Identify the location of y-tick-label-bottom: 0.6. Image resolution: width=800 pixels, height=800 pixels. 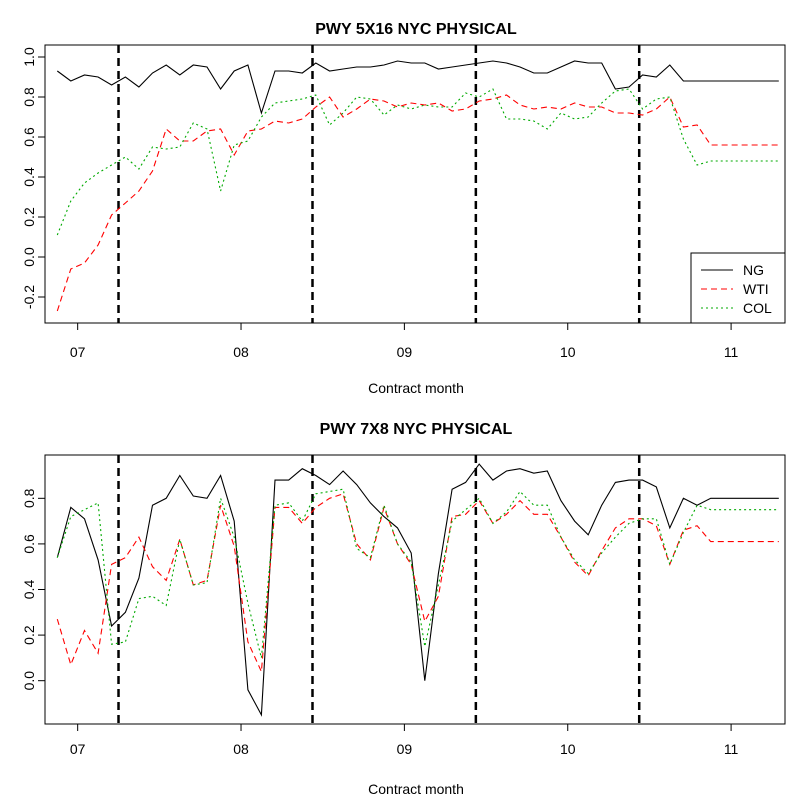
(29, 544).